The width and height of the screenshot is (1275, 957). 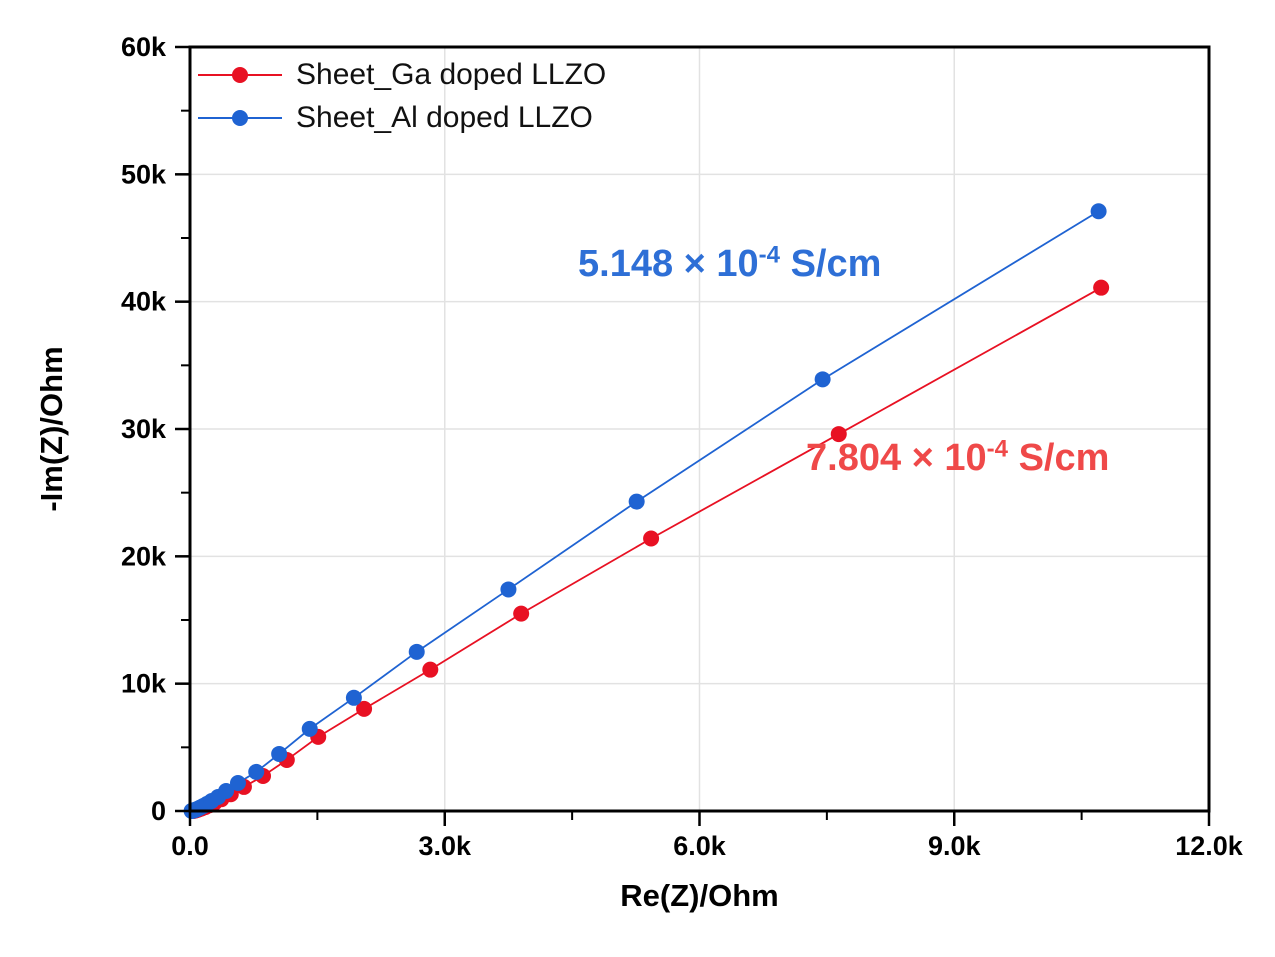 I want to click on y-tick-label: 50k, so click(x=144, y=174).